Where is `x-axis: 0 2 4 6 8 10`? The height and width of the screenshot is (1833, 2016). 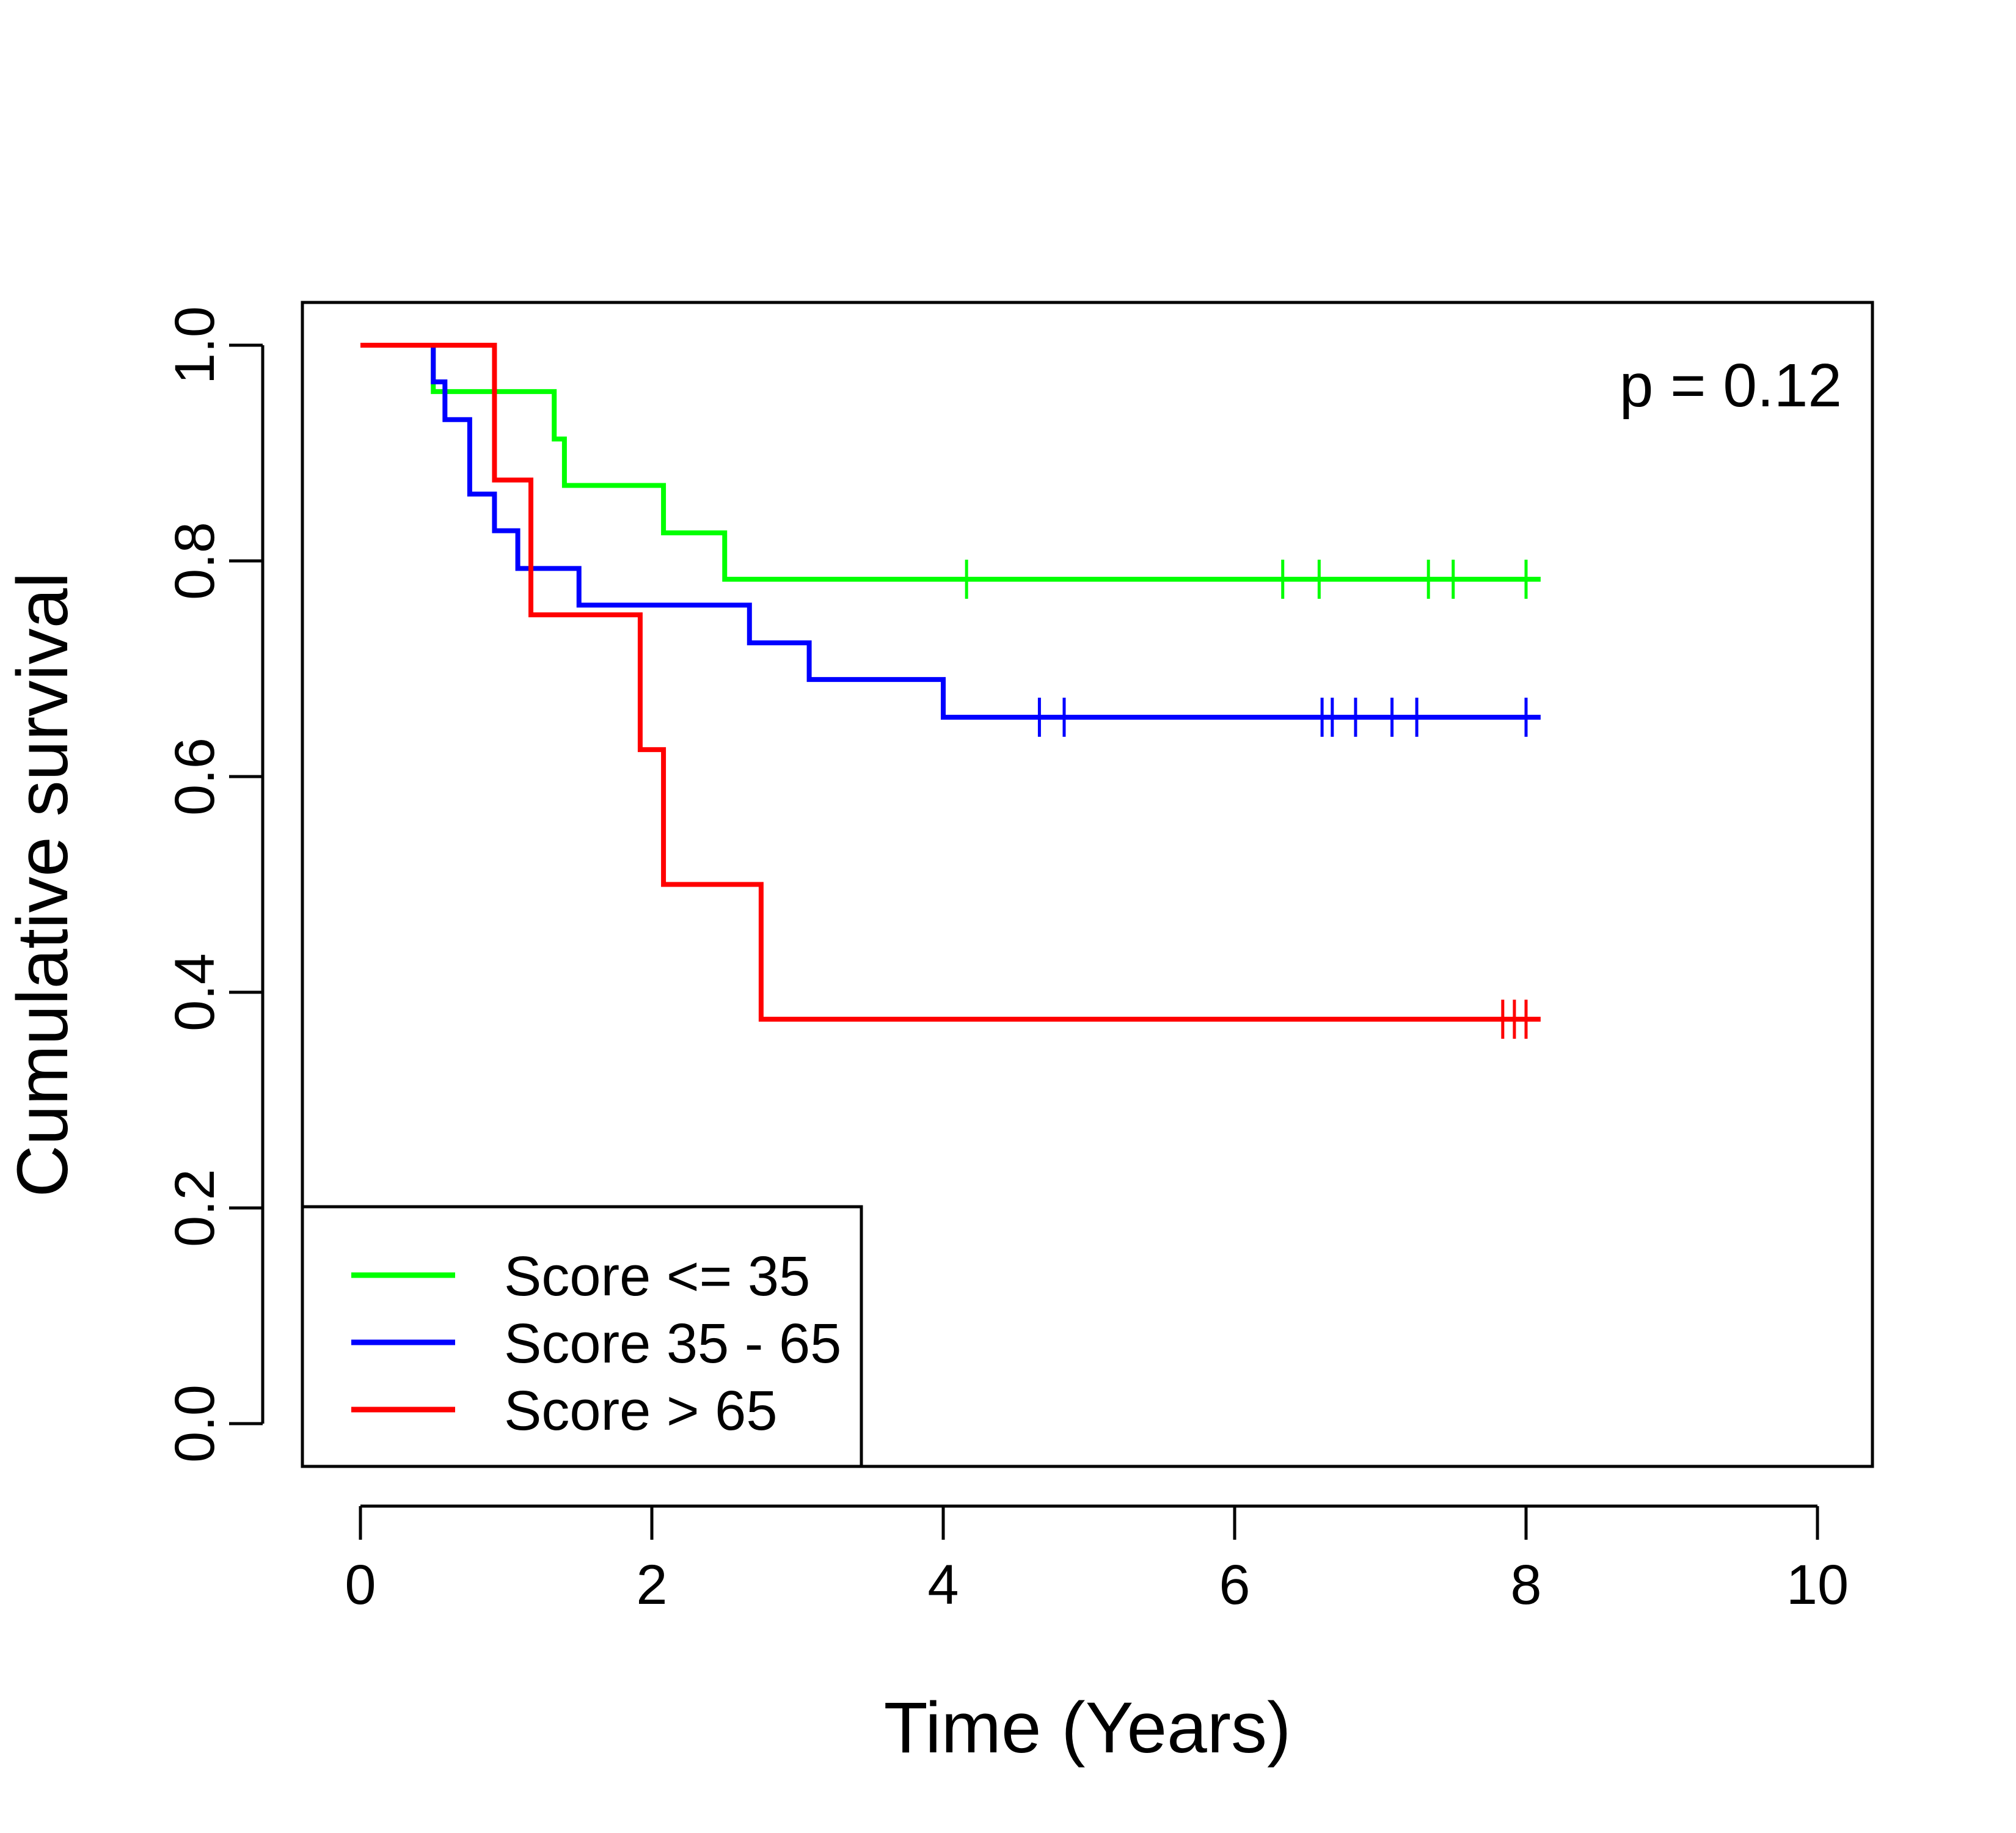 x-axis: 0 2 4 6 8 10 is located at coordinates (1097, 1560).